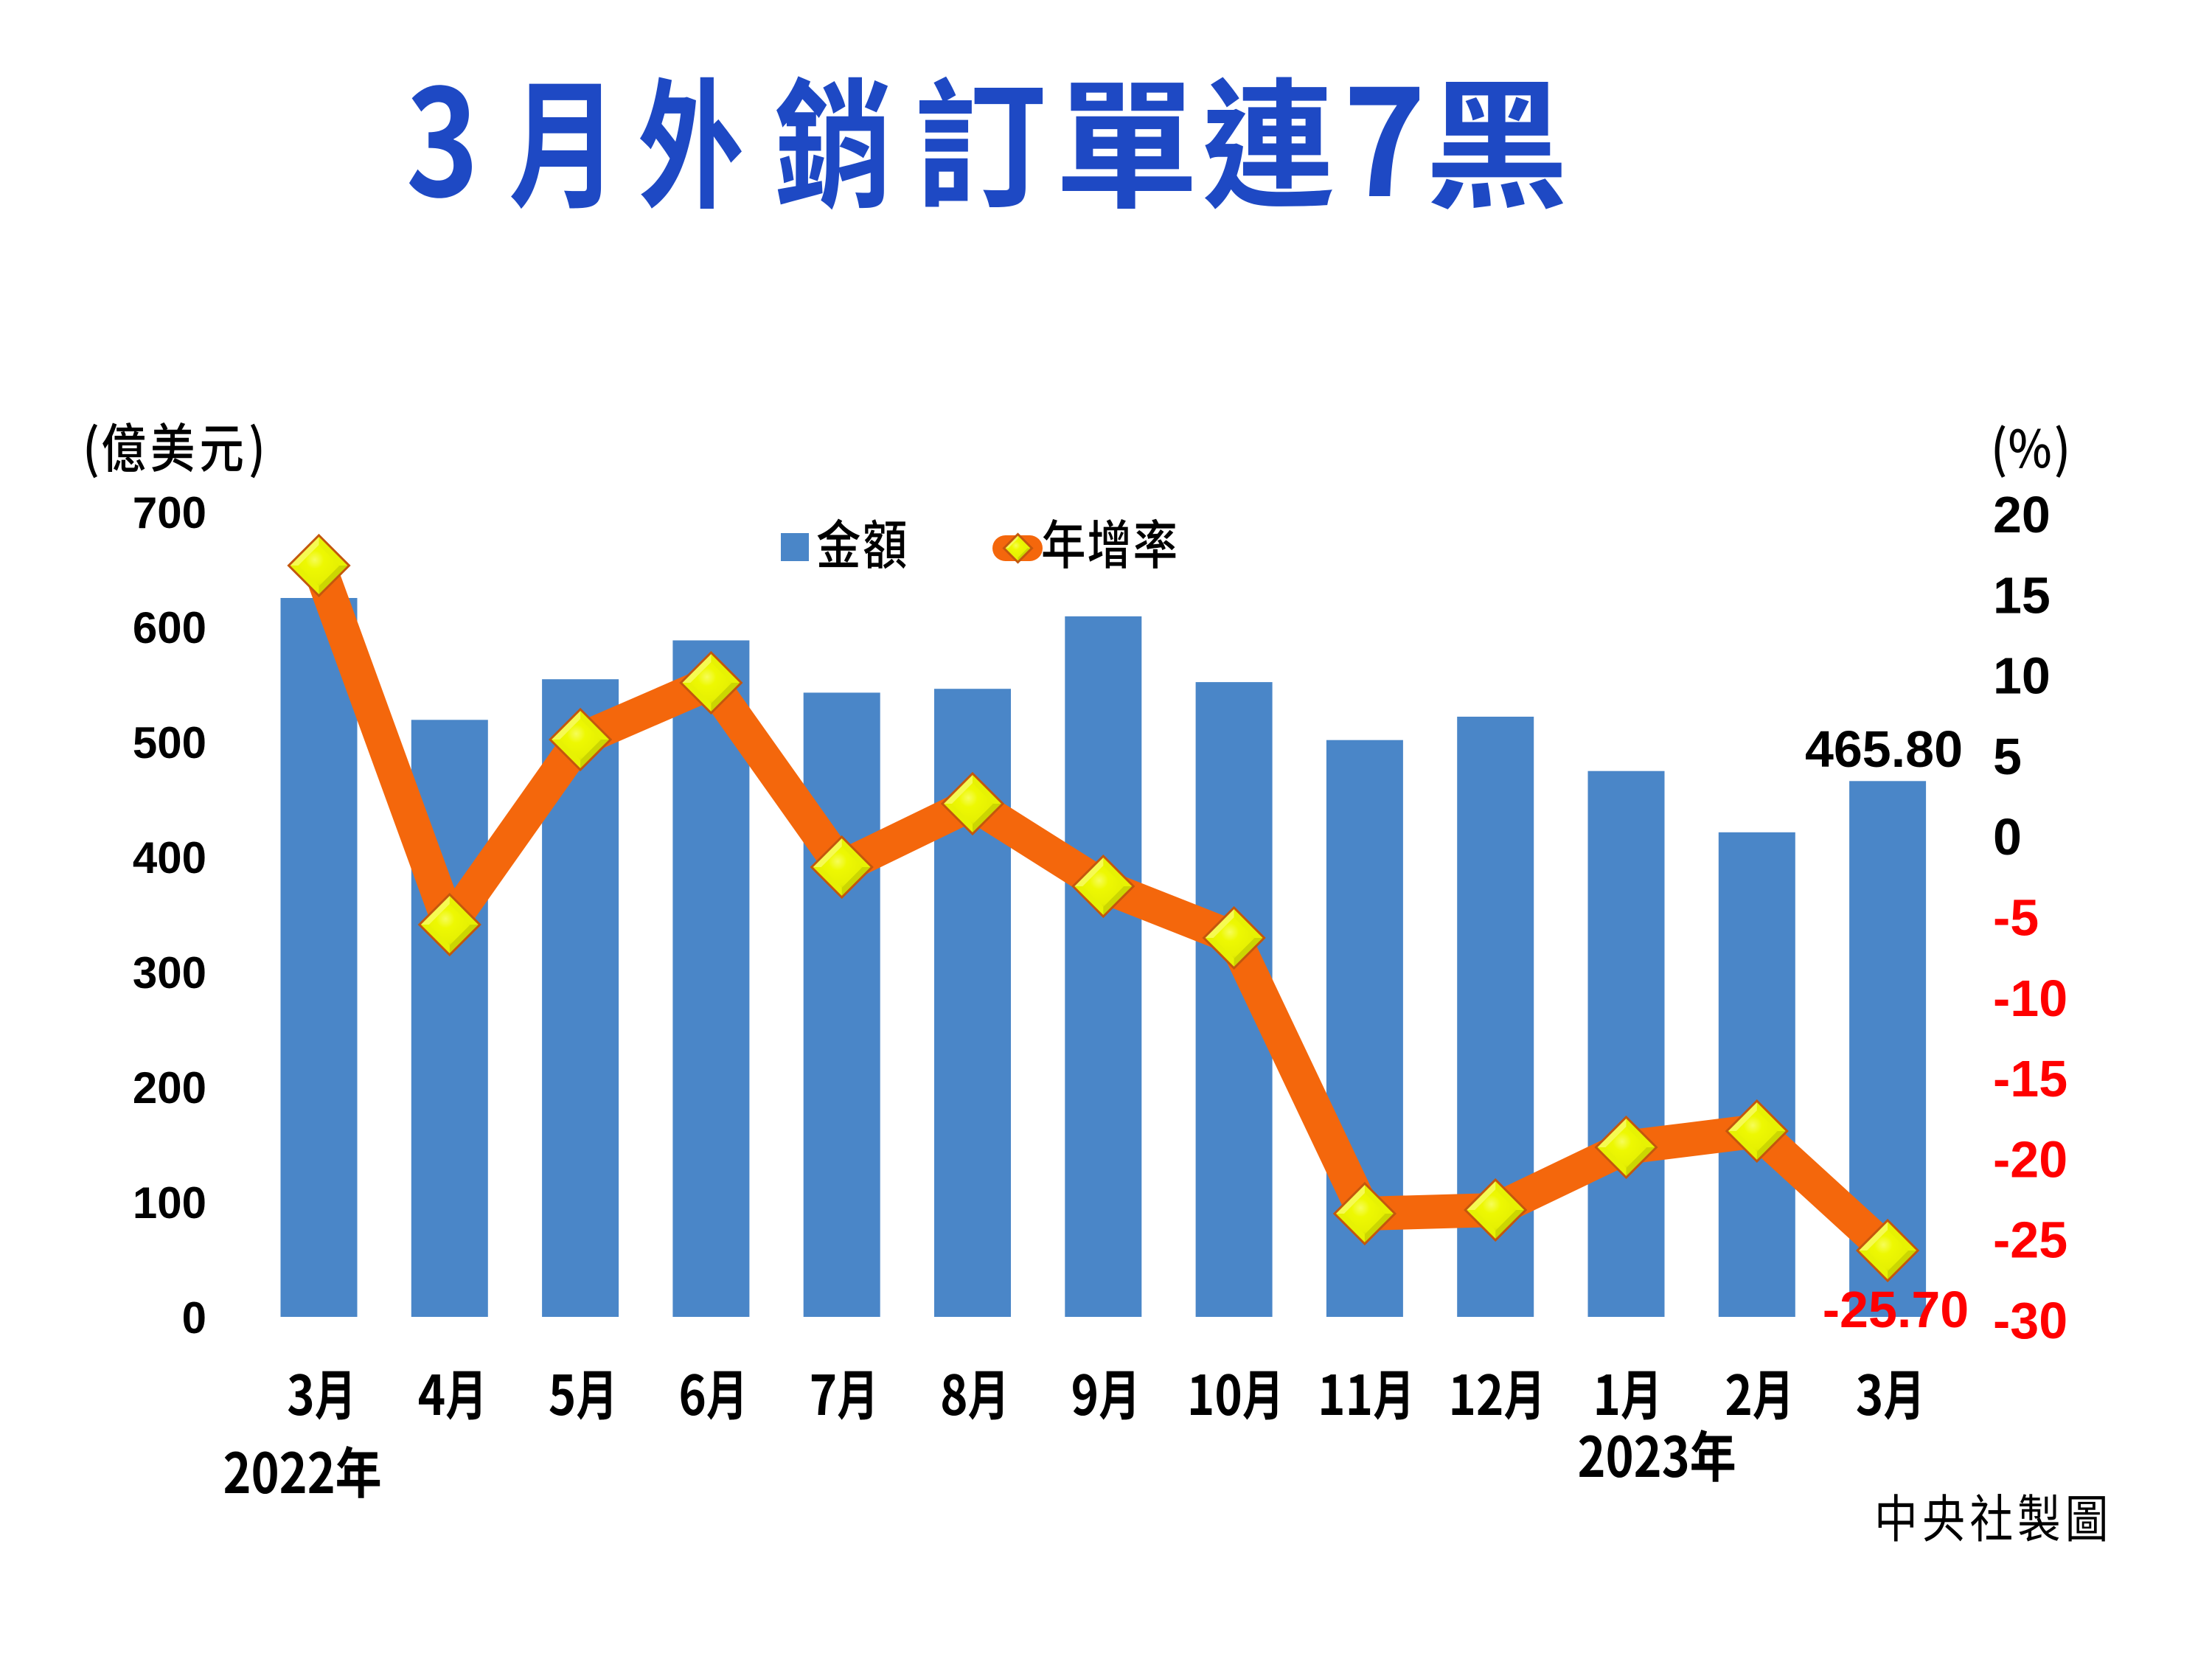  Describe the element at coordinates (2030, 1240) in the screenshot. I see `svg-text: -25` at that location.